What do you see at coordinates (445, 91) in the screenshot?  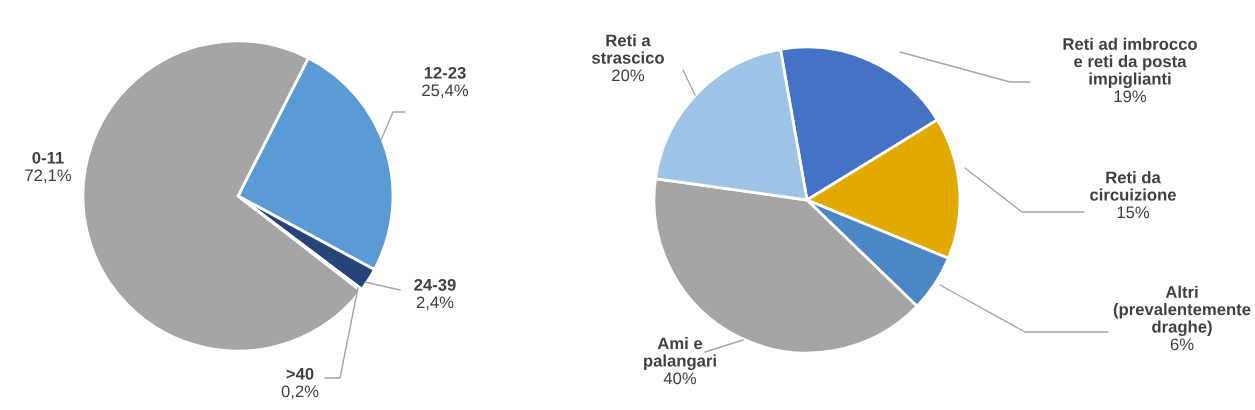 I see `data-label: 25,4%` at bounding box center [445, 91].